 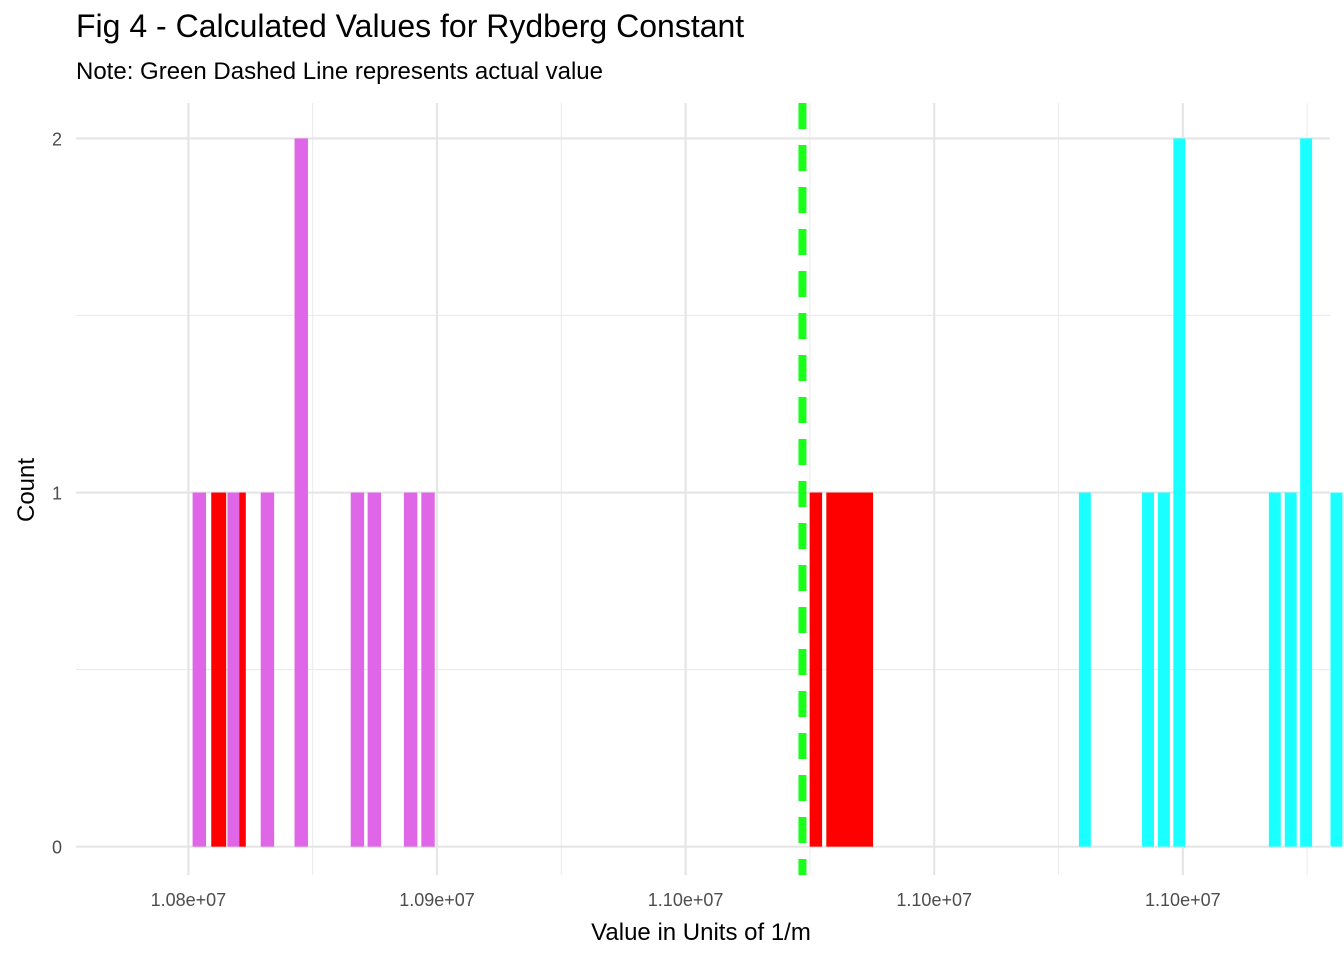 What do you see at coordinates (57, 494) in the screenshot?
I see `y-tick-label: 1` at bounding box center [57, 494].